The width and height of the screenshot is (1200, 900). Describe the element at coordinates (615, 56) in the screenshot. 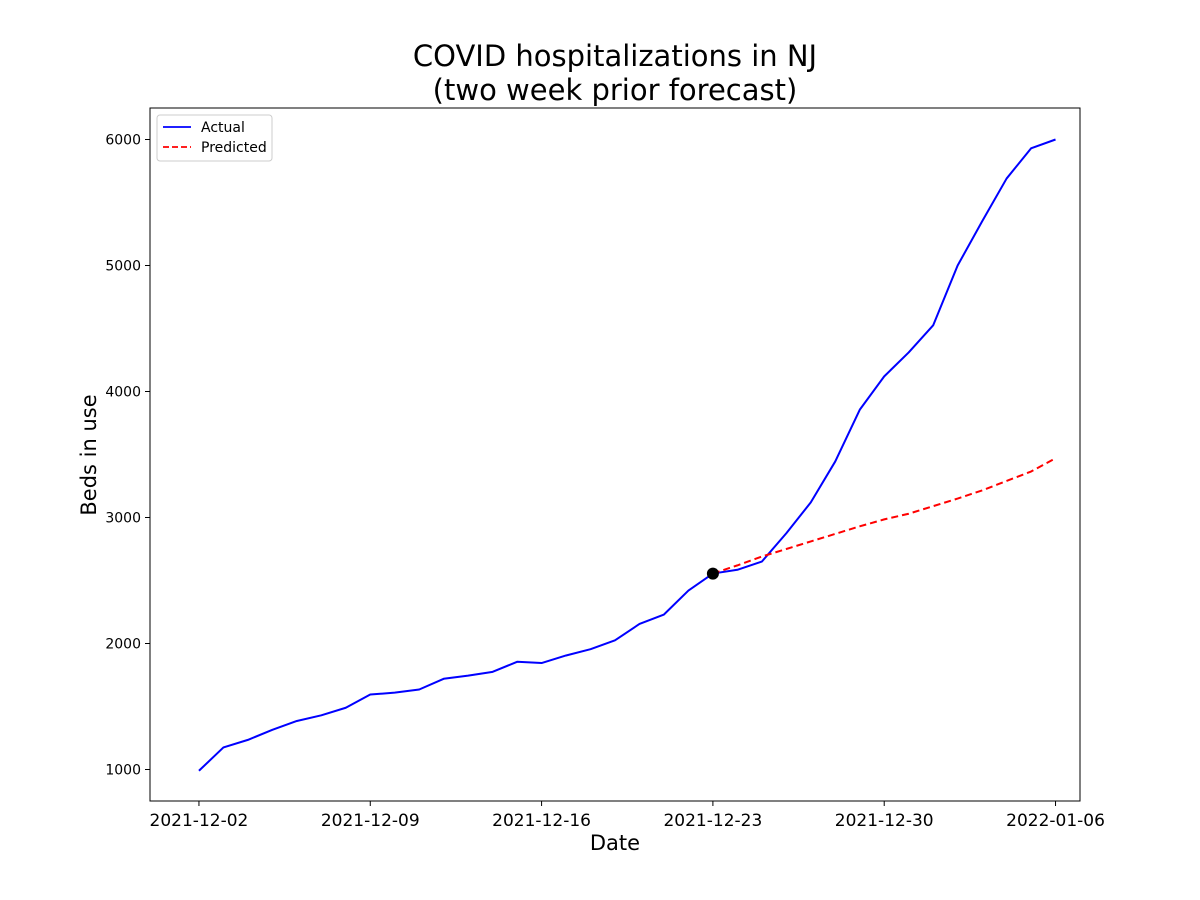

I see `chart-title: COVID hospitalizations in NJ` at that location.